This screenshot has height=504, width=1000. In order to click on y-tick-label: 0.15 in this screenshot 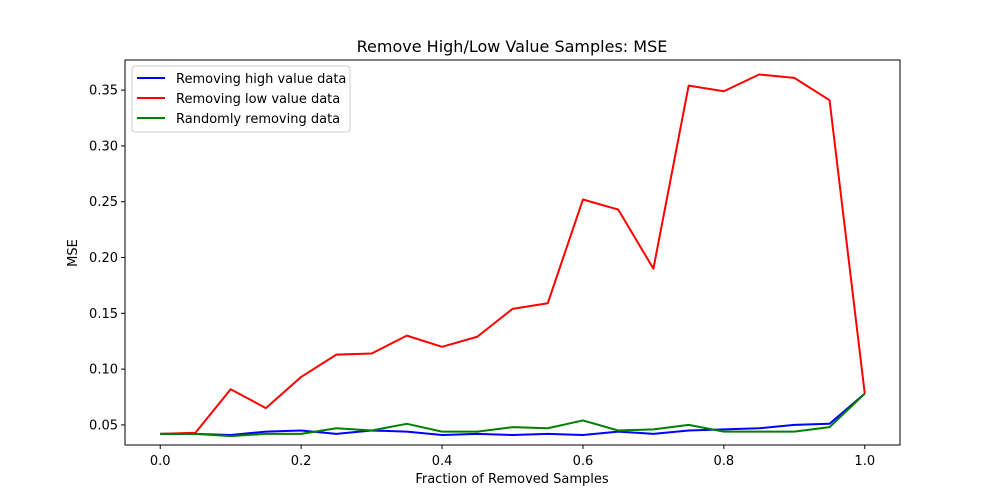, I will do `click(103, 314)`.